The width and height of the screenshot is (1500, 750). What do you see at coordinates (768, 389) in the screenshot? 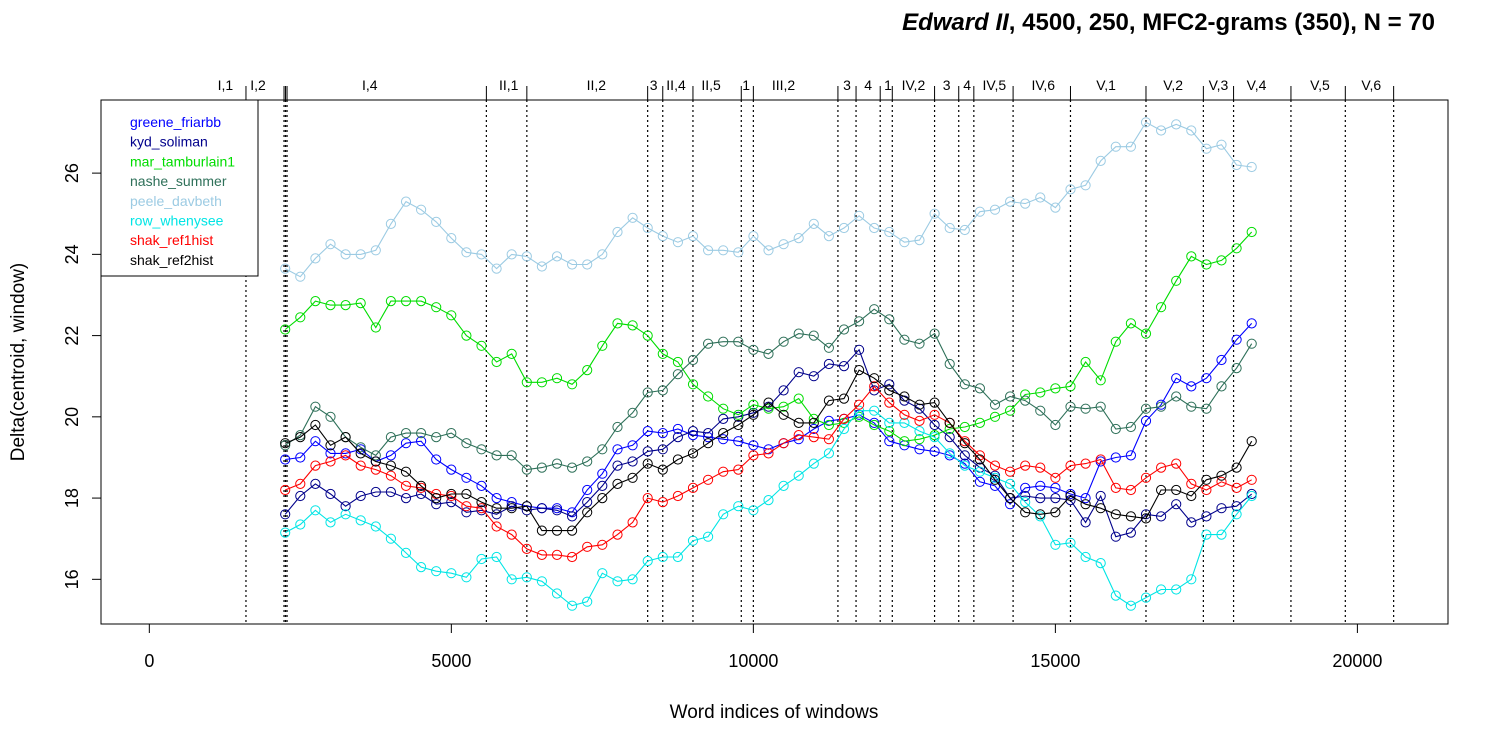
I see `series-nashe_summer` at bounding box center [768, 389].